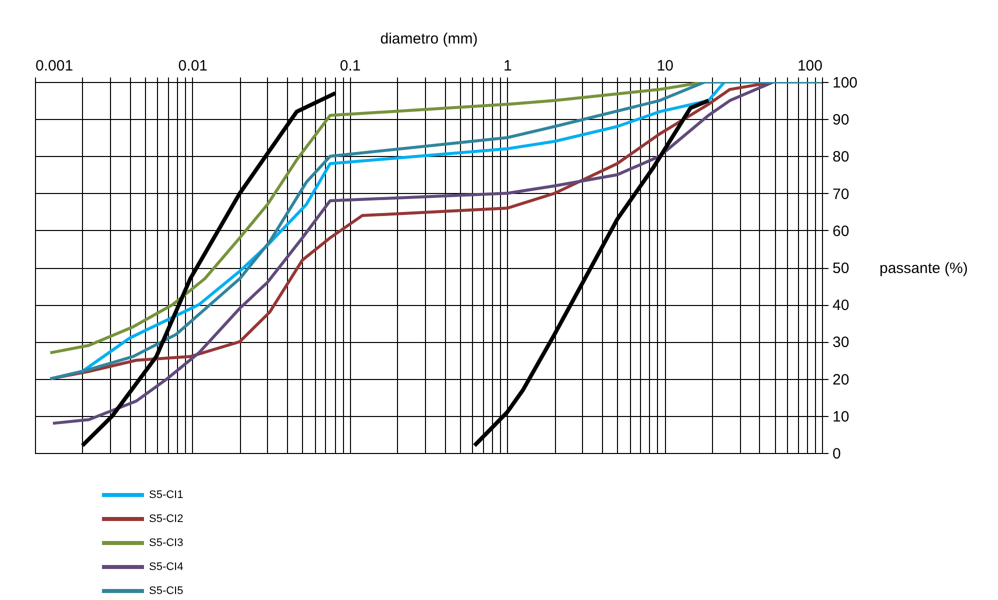 This screenshot has width=998, height=600. I want to click on legend-label: S5-CI2, so click(166, 519).